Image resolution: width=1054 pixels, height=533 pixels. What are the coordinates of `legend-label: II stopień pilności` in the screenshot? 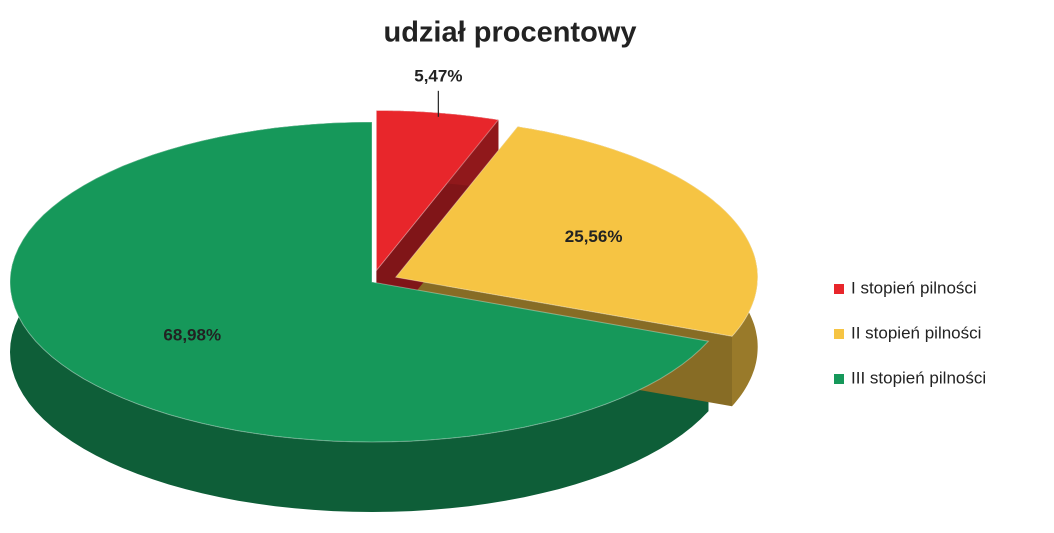 It's located at (916, 332).